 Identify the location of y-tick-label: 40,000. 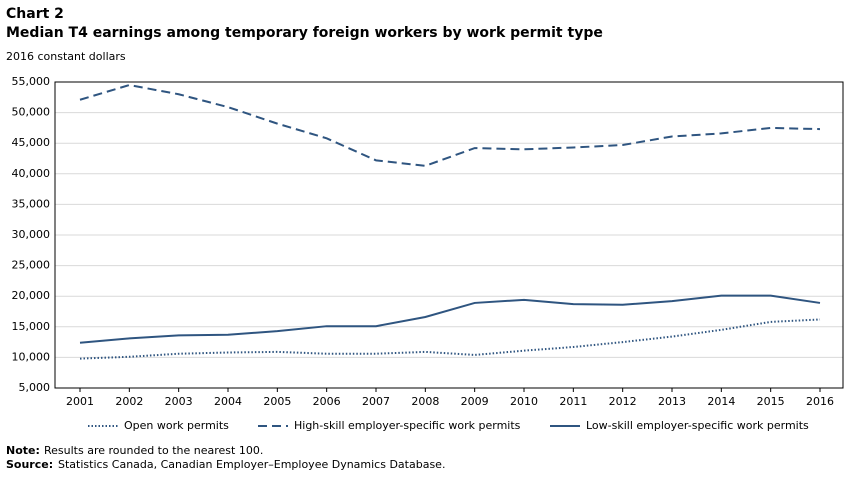
(31, 173).